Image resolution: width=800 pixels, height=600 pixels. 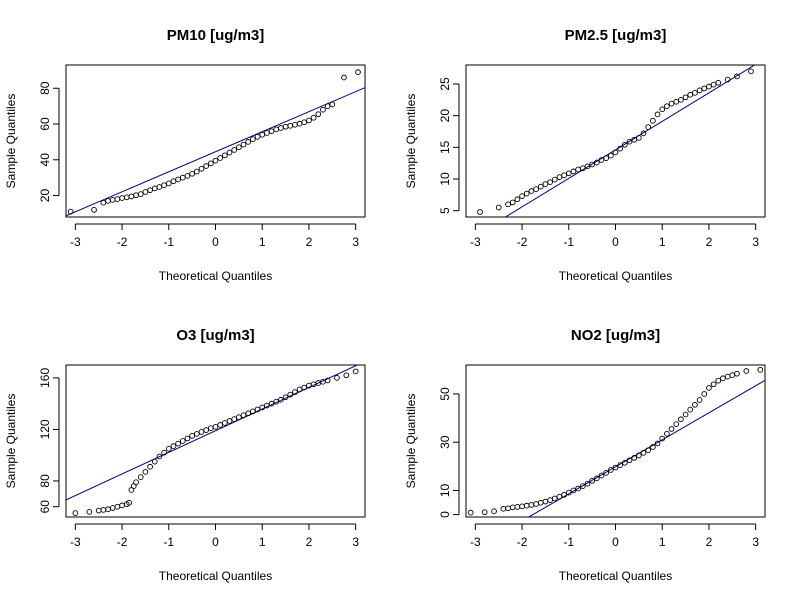 What do you see at coordinates (309, 542) in the screenshot?
I see `x-tick-label: 2` at bounding box center [309, 542].